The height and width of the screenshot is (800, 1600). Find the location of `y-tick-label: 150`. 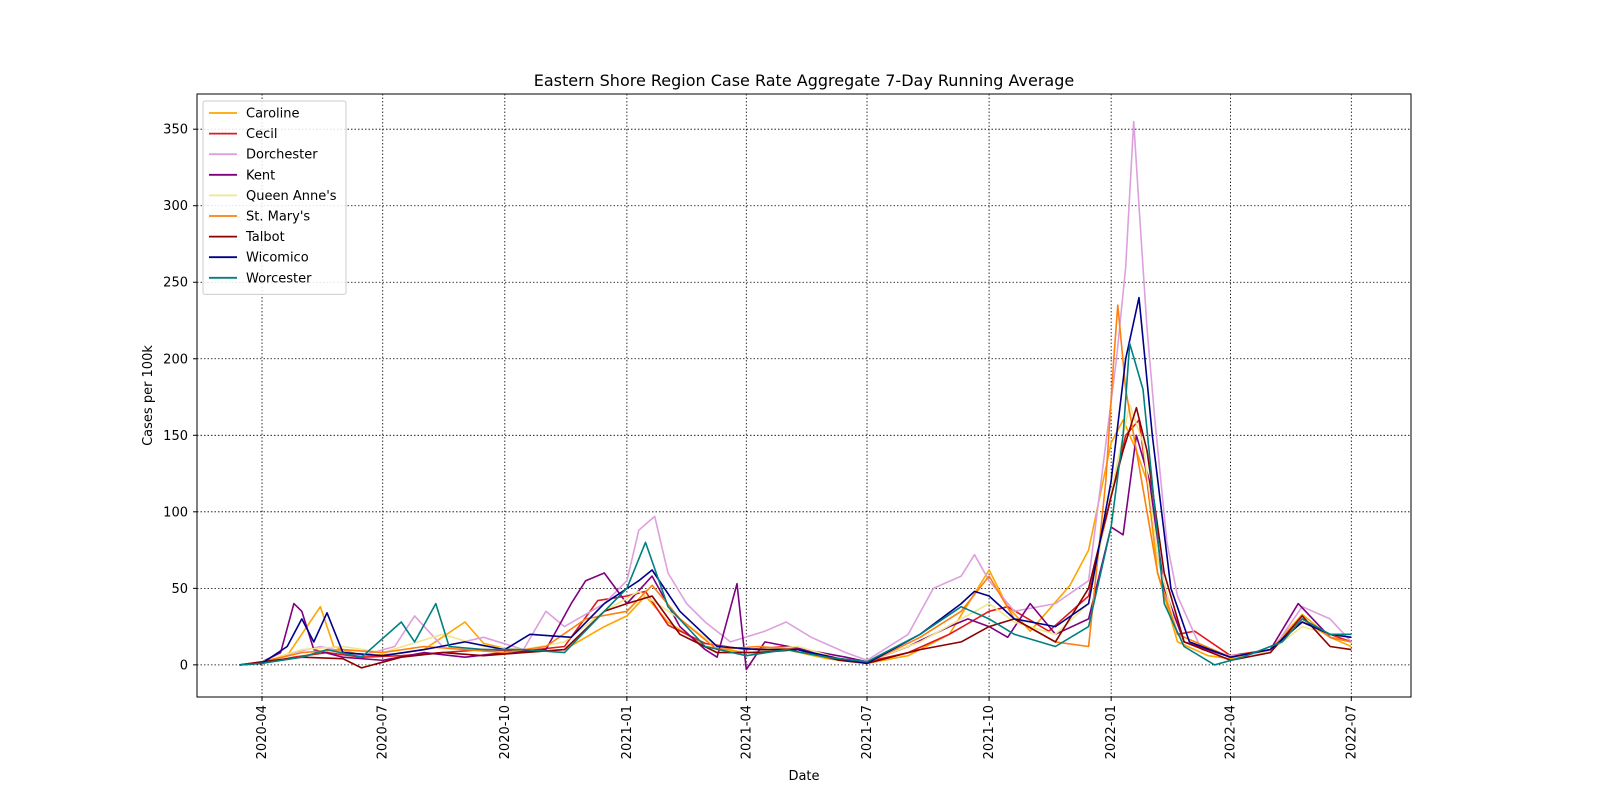

y-tick-label: 150 is located at coordinates (175, 436).